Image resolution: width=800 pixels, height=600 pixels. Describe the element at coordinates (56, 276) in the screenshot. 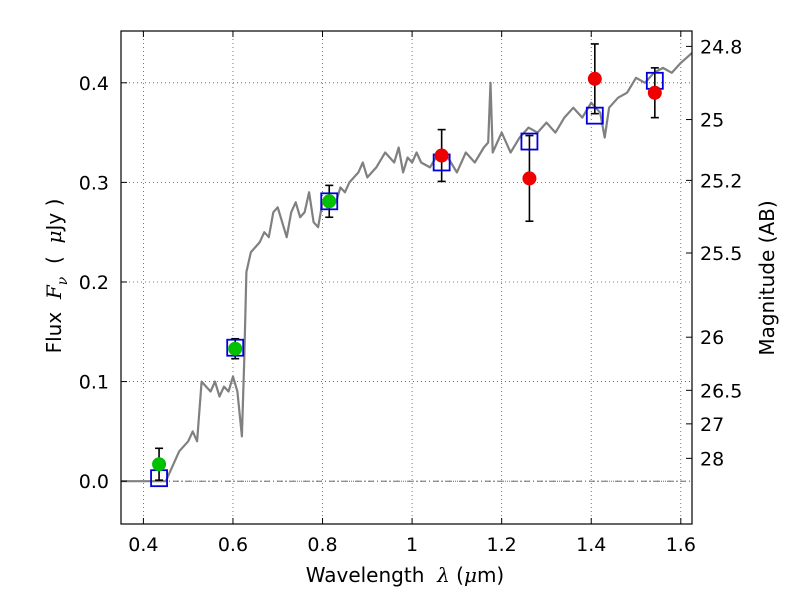

I see `y-axis-title: Flux Fν ( μJy )` at that location.